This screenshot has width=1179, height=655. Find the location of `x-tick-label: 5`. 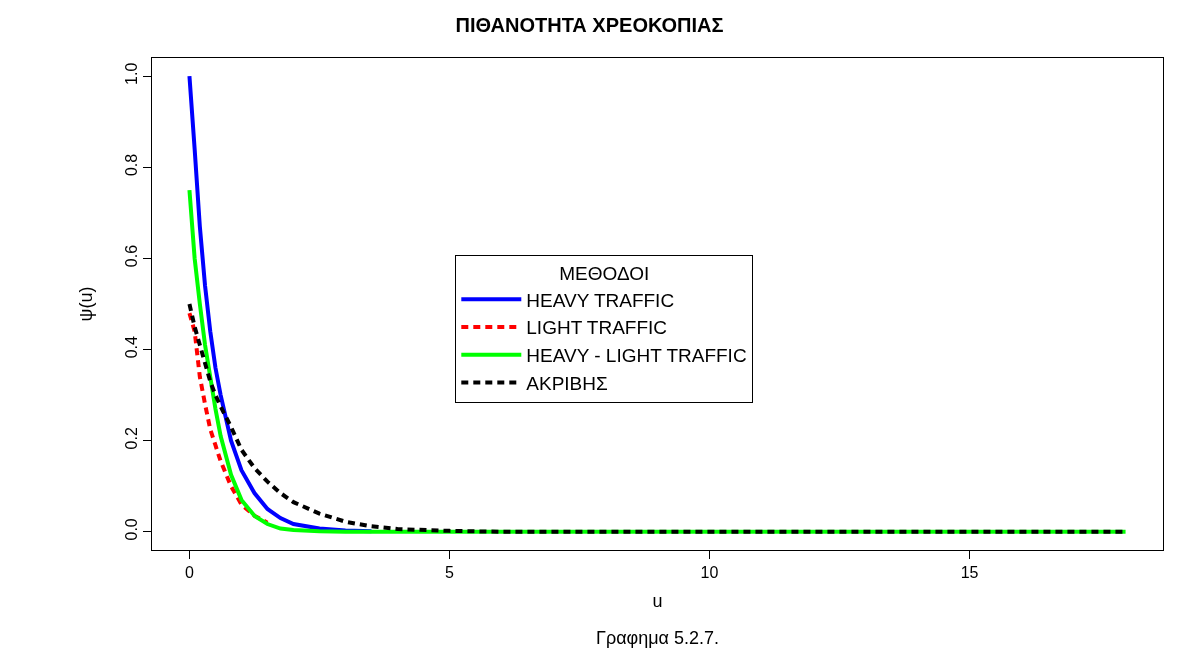

x-tick-label: 5 is located at coordinates (450, 573).